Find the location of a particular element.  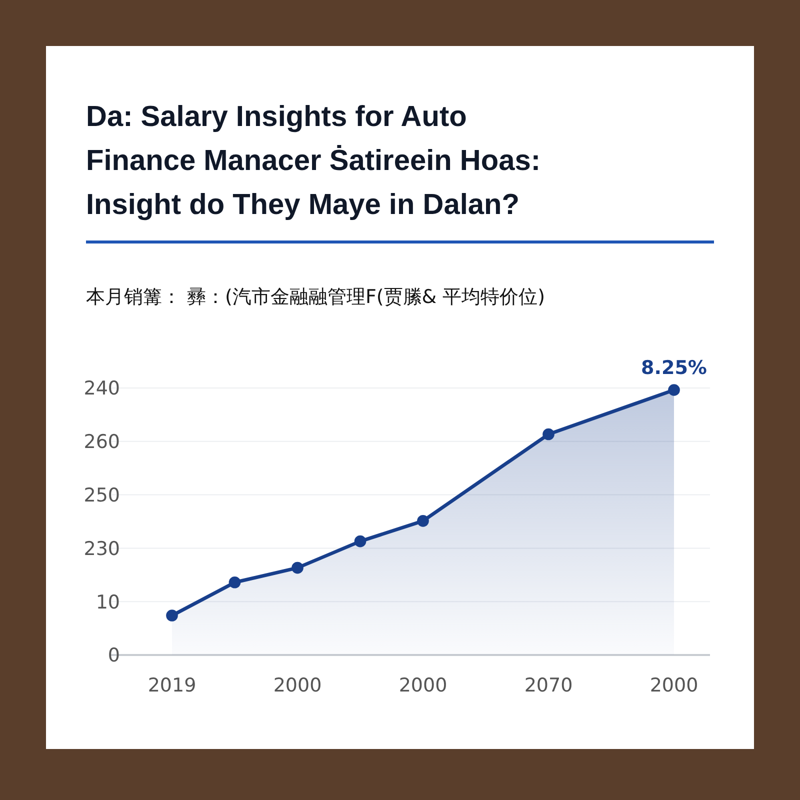

annotation: 260 is located at coordinates (102, 442).